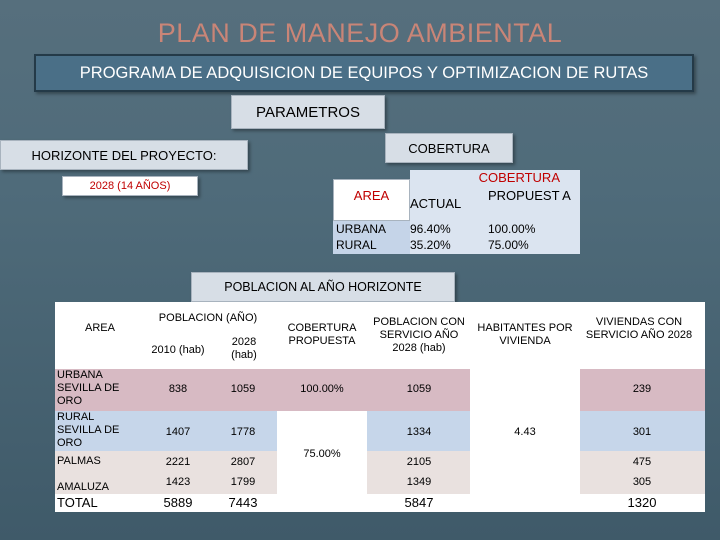  What do you see at coordinates (130, 186) in the screenshot?
I see `horizonte-value: 2028 (14 AÑOS)` at bounding box center [130, 186].